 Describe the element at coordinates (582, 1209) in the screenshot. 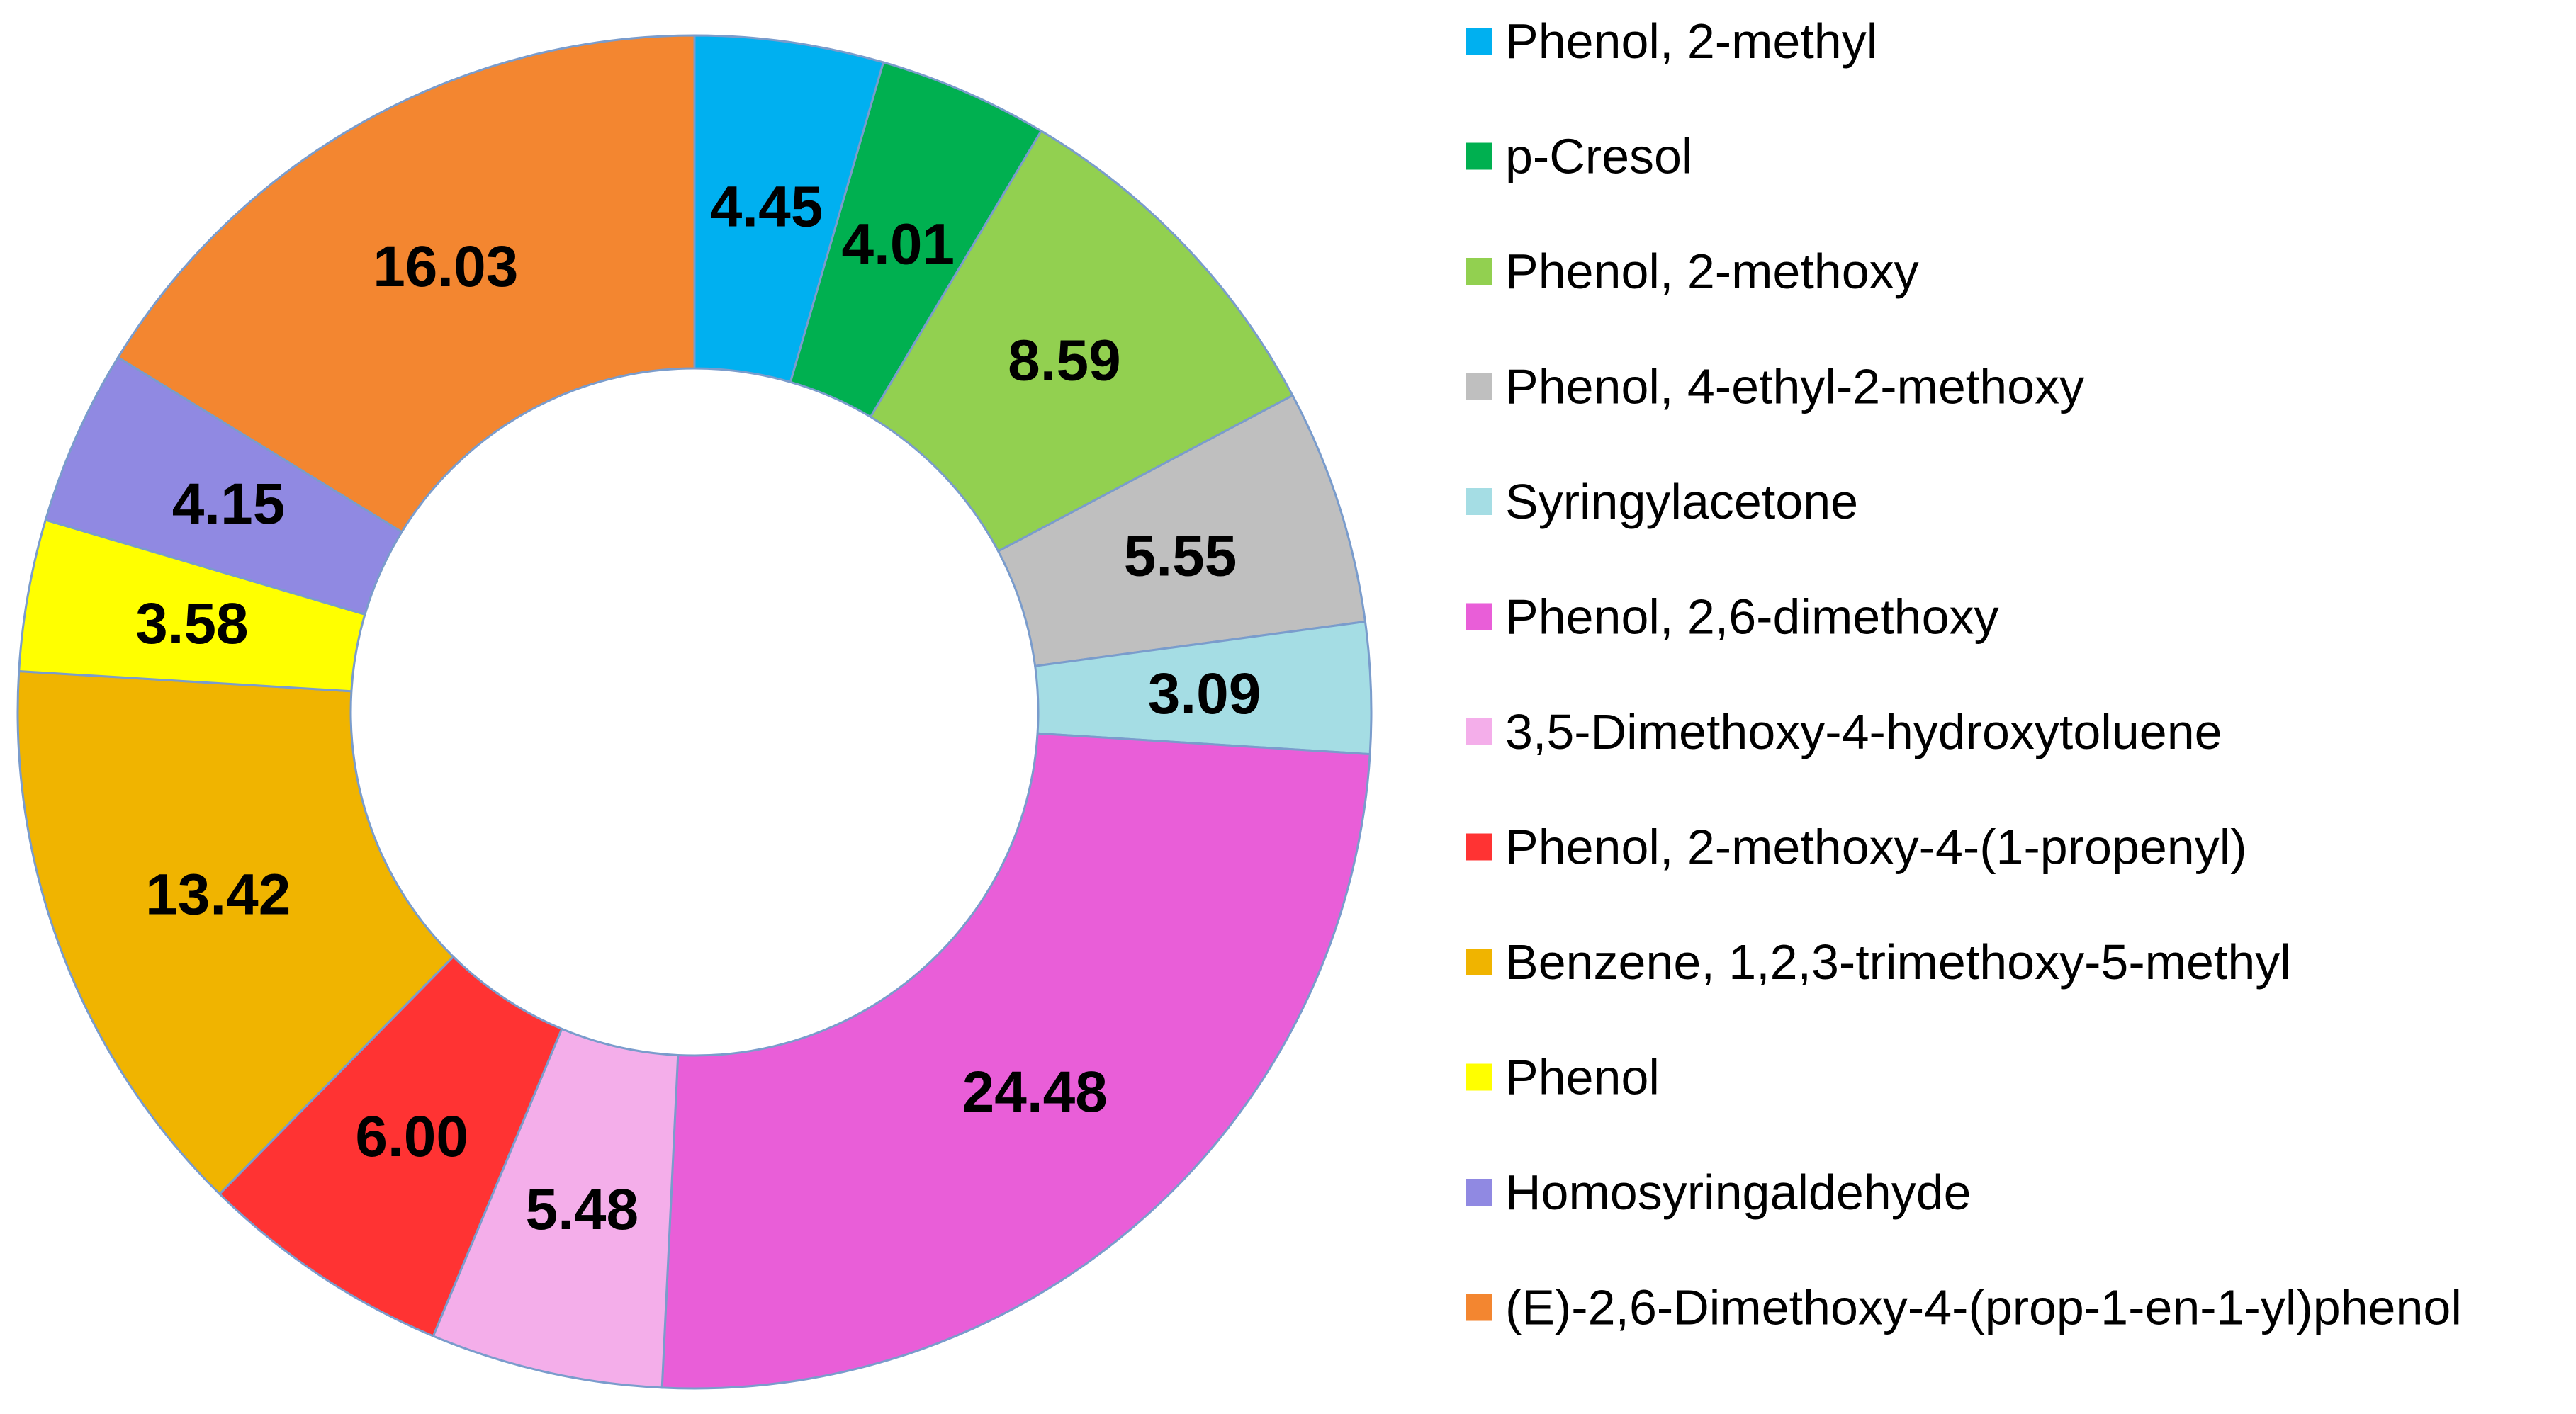

I see `slice-value-label: 5.48` at that location.